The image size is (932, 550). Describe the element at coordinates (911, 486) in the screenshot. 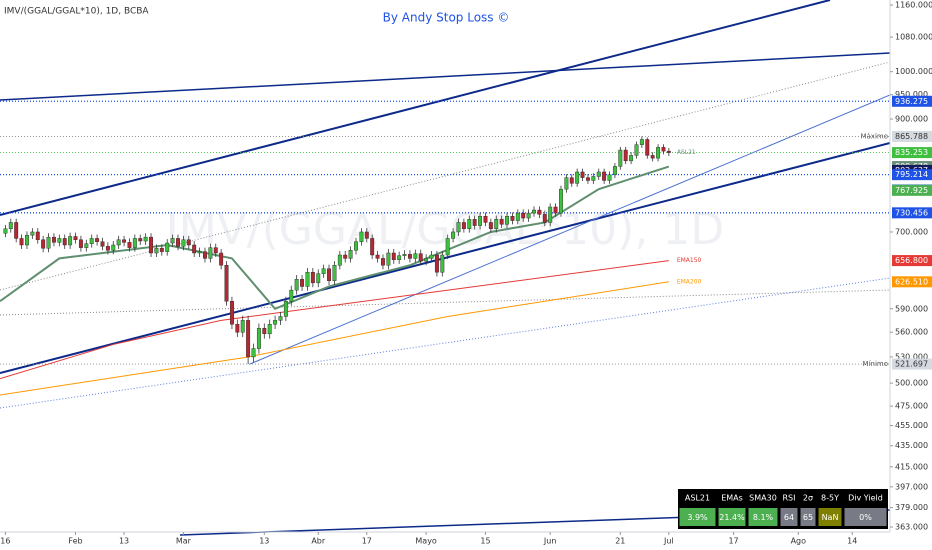

I see `y-tick-label: 397.000` at that location.